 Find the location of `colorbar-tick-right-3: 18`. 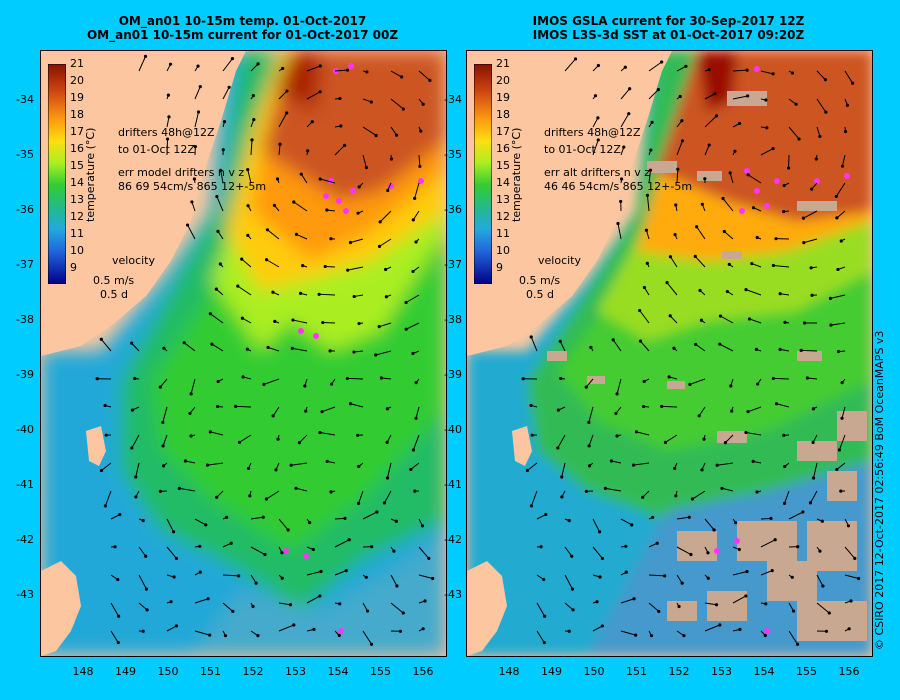

colorbar-tick-right-3: 18 is located at coordinates (503, 114).